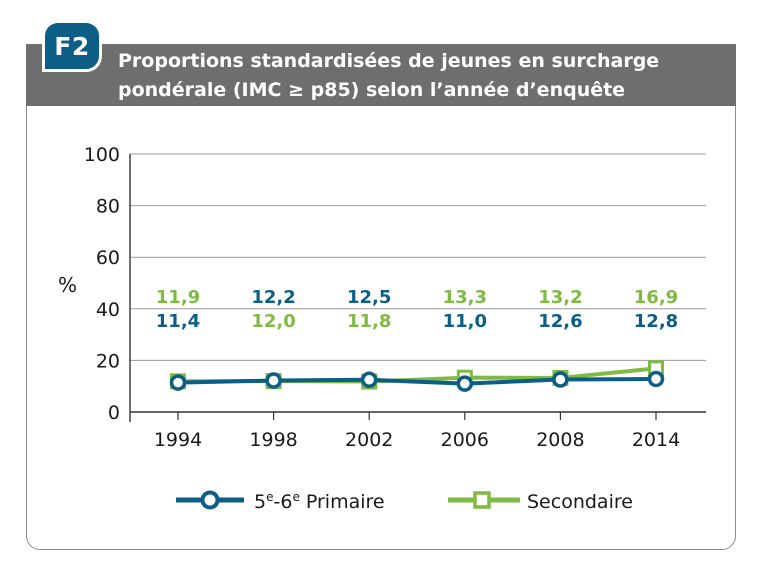 This screenshot has width=764, height=585. I want to click on x-tick-label: 1998, so click(273, 440).